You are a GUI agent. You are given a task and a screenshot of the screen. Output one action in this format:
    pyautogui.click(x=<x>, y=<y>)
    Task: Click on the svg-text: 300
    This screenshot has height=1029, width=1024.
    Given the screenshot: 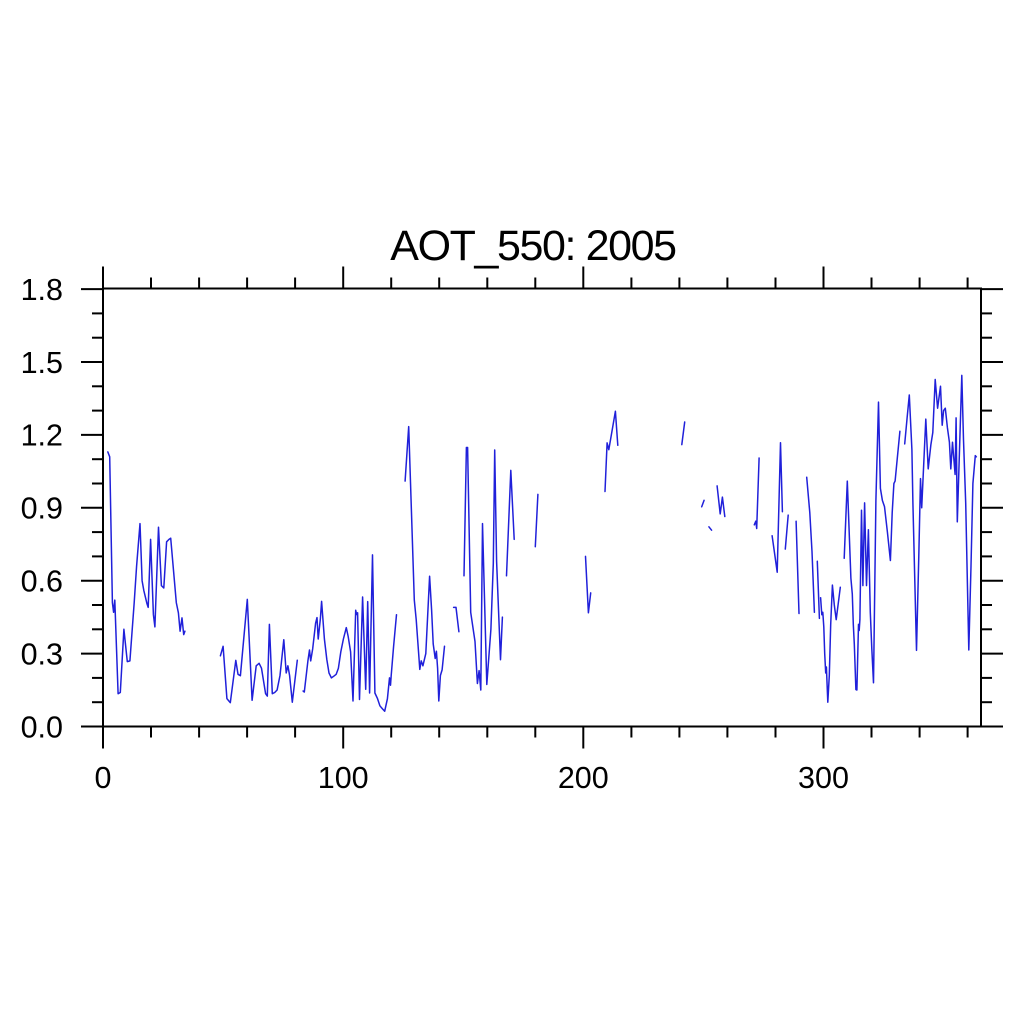 What is the action you would take?
    pyautogui.click(x=823, y=778)
    